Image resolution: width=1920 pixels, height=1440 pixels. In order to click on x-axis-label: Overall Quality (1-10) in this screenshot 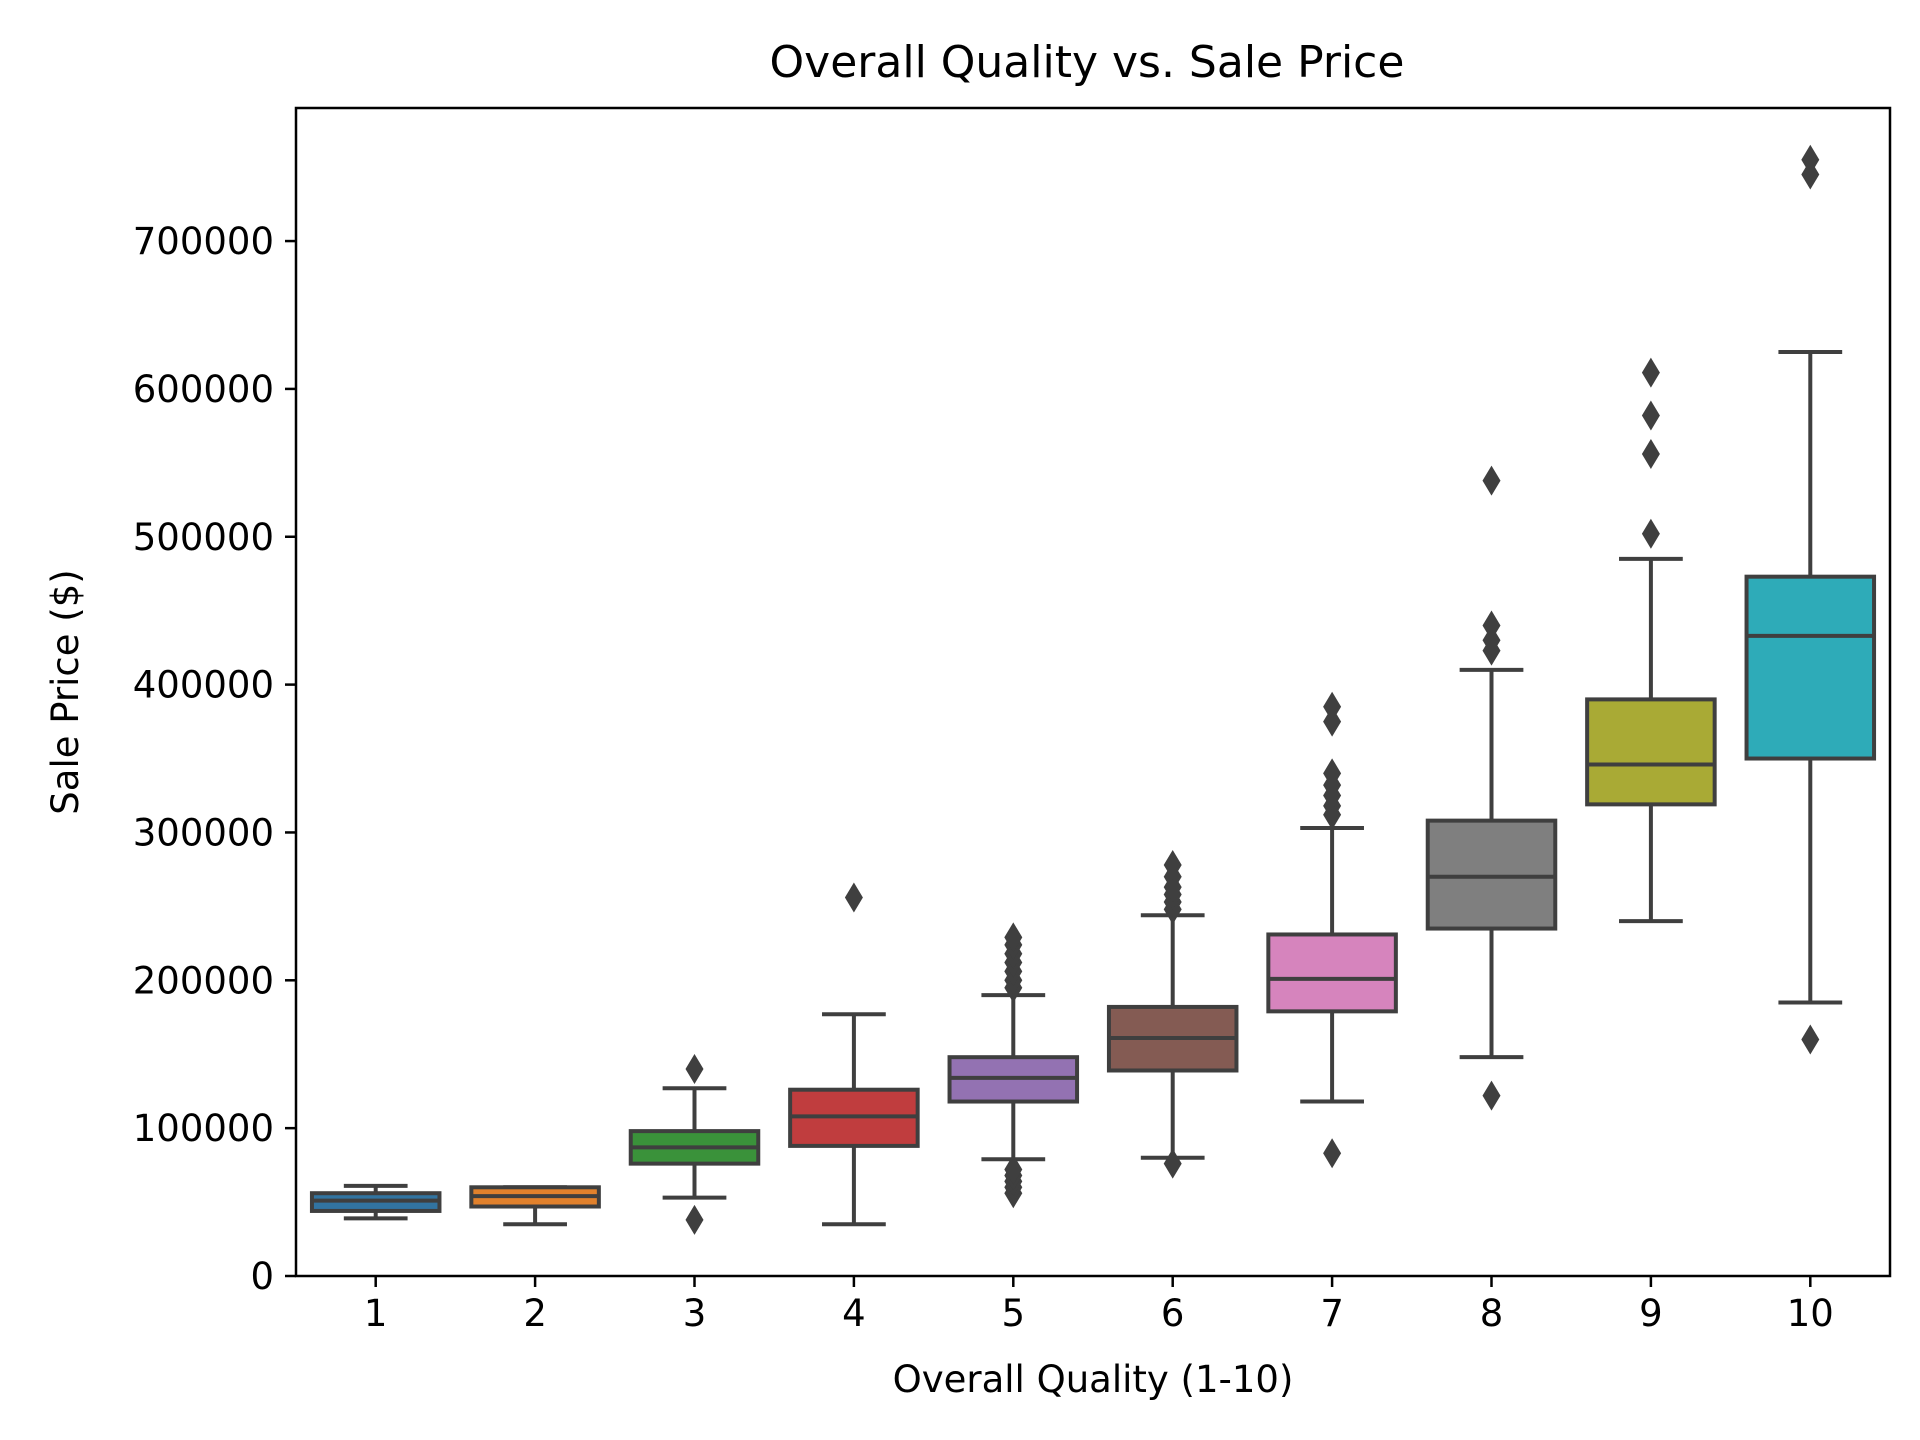, I will do `click(1093, 1379)`.